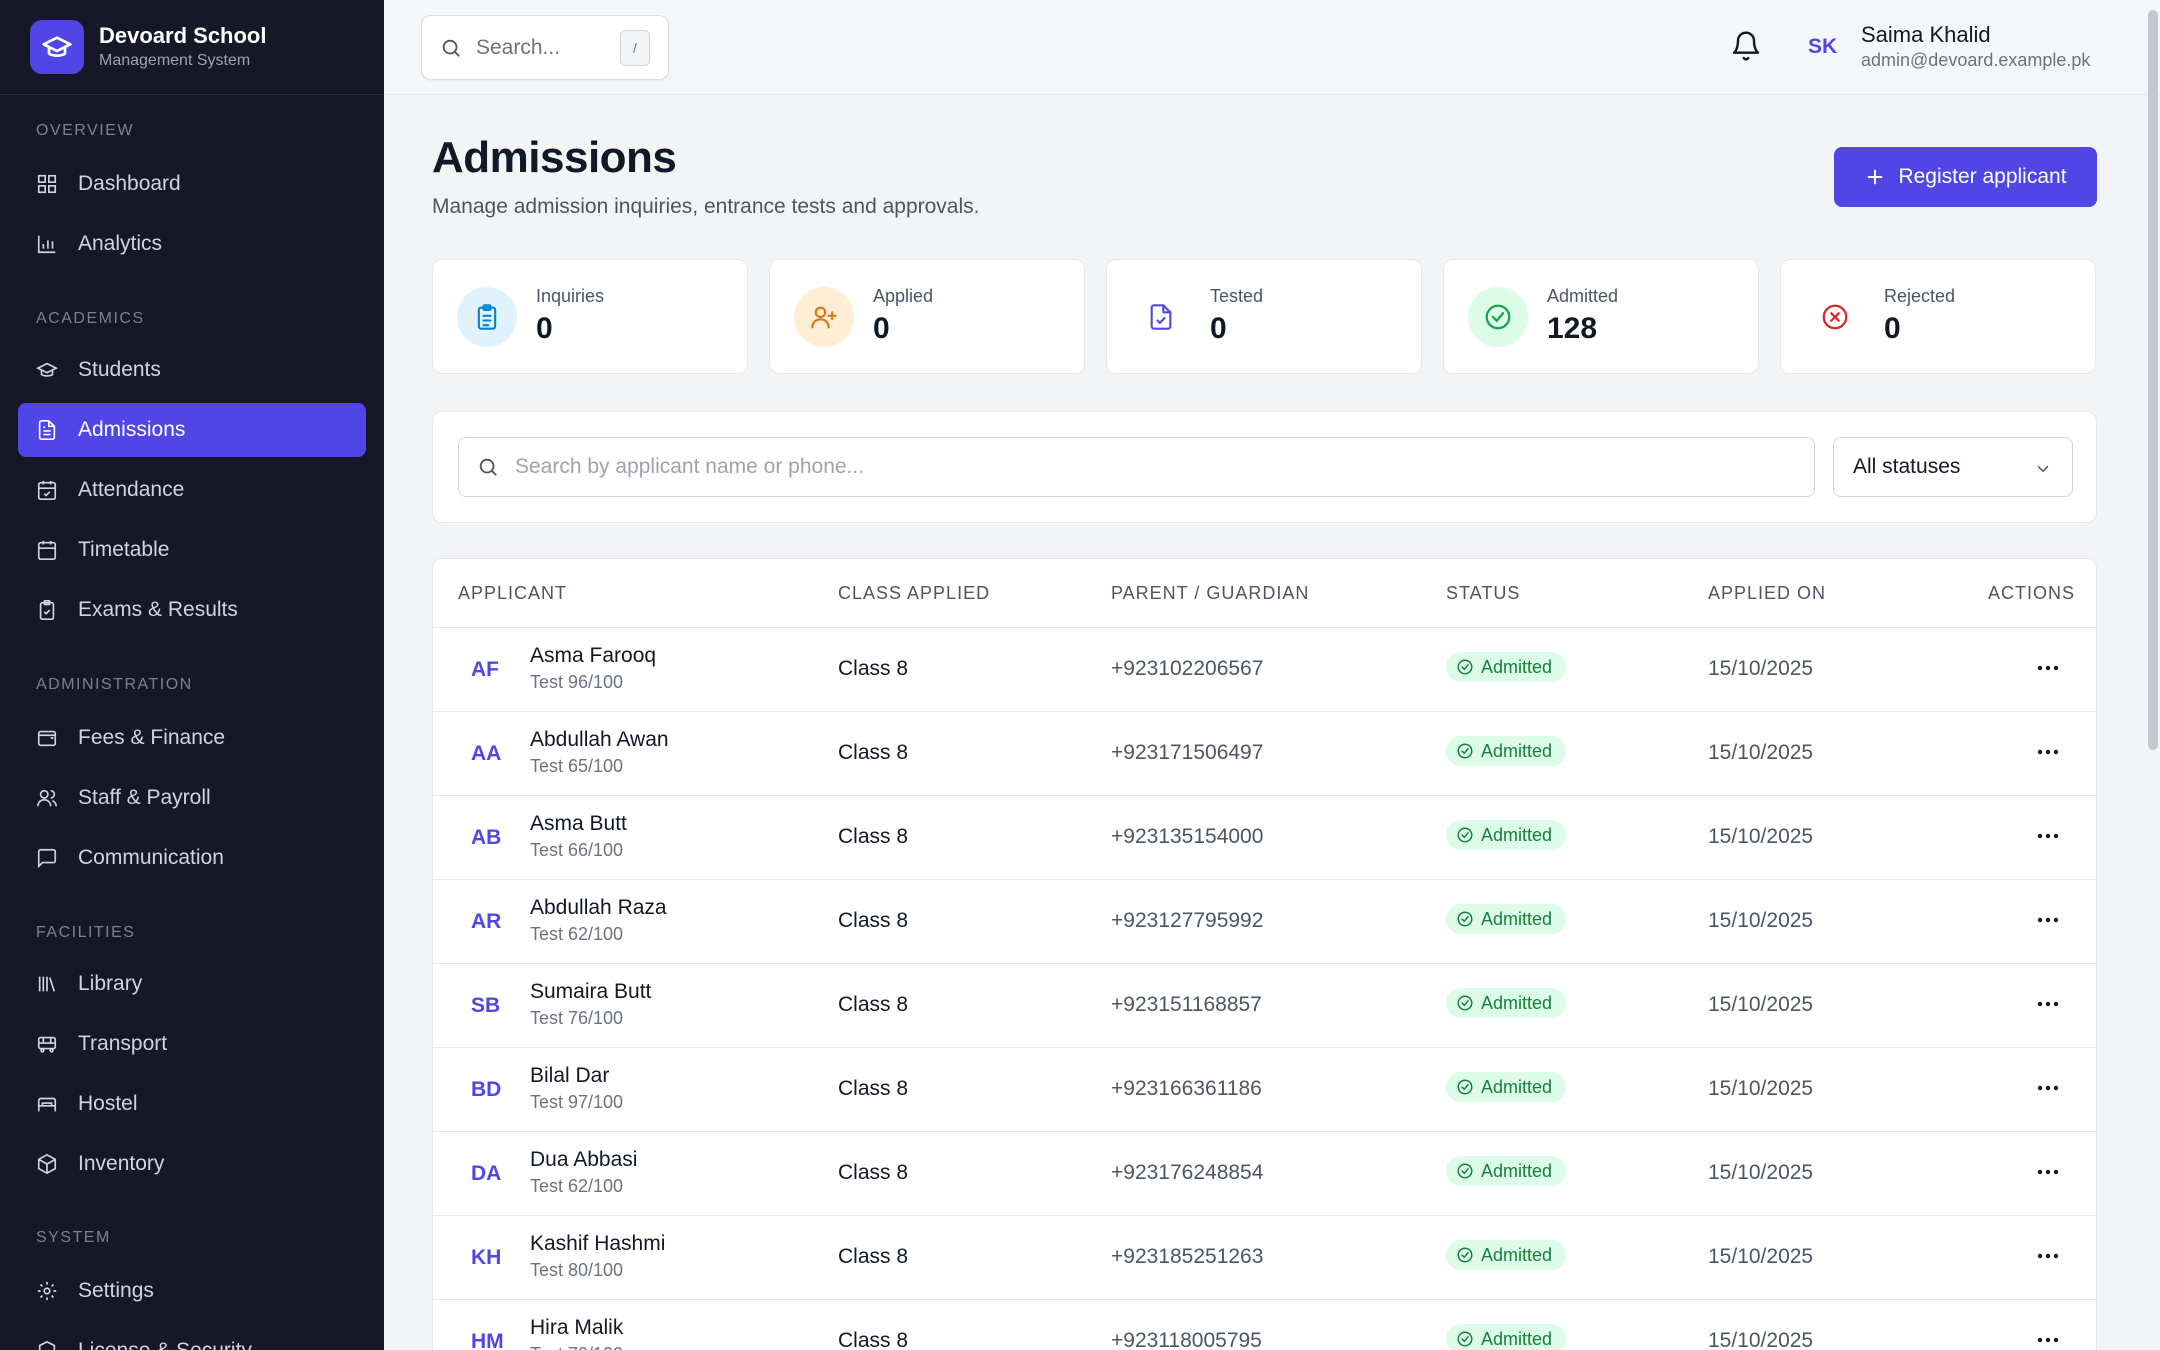 This screenshot has height=1350, width=2160. Describe the element at coordinates (90, 318) in the screenshot. I see `nav-section-academics: ACADEMICS` at that location.